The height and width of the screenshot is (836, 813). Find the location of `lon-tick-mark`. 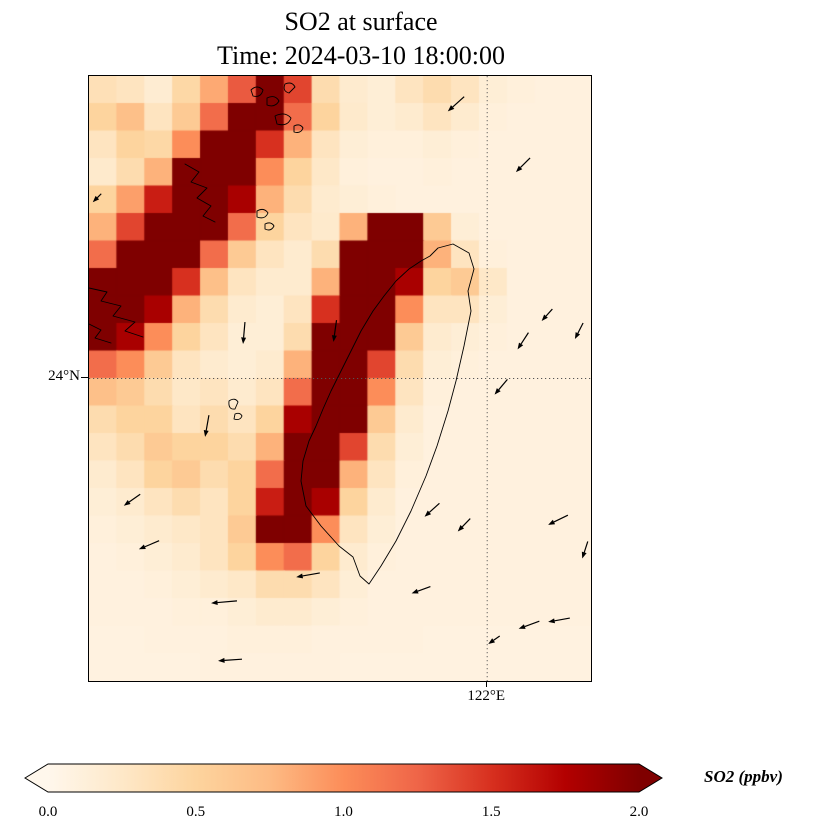

lon-tick-mark is located at coordinates (486, 684).